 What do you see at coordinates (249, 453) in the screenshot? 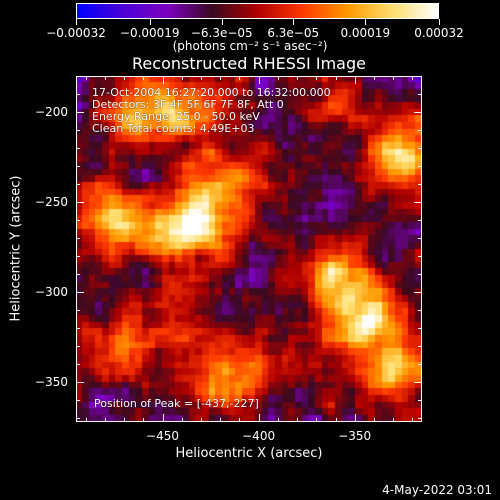
I see `x-axis-label: Heliocentric X (arcsec)` at bounding box center [249, 453].